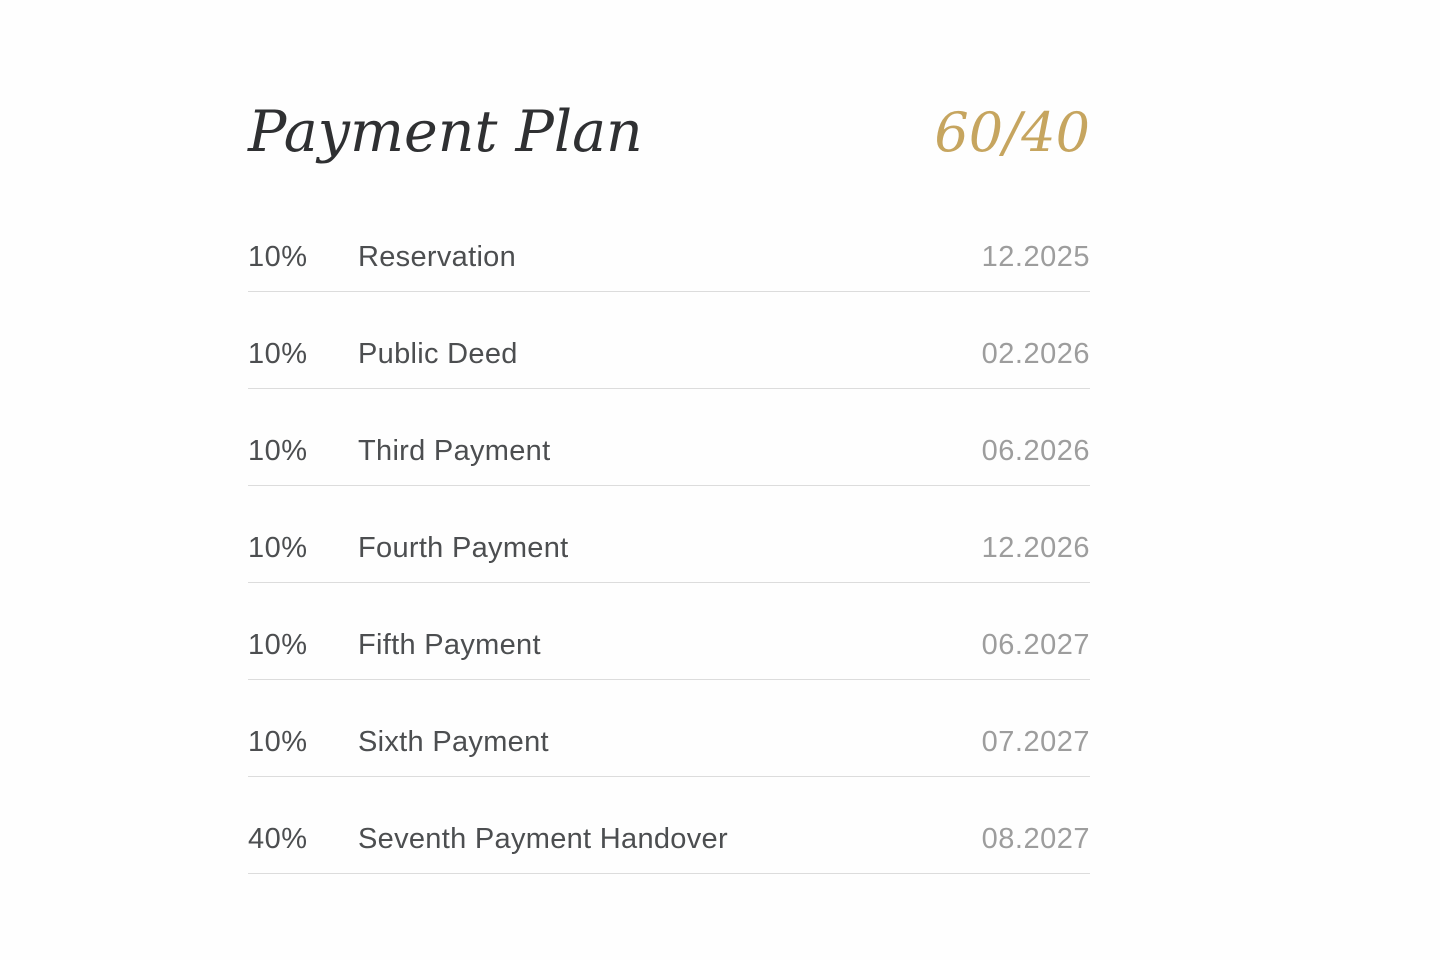 The width and height of the screenshot is (1440, 960). What do you see at coordinates (1012, 132) in the screenshot?
I see `payment-ratio-label: 60/40` at bounding box center [1012, 132].